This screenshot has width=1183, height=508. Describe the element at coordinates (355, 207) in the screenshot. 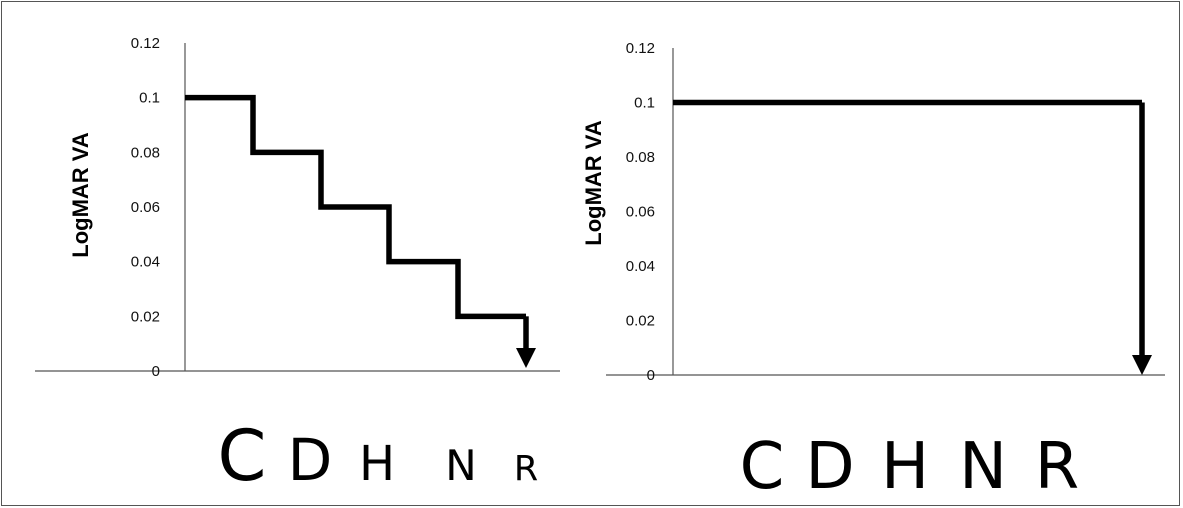

I see `series-step-line` at that location.